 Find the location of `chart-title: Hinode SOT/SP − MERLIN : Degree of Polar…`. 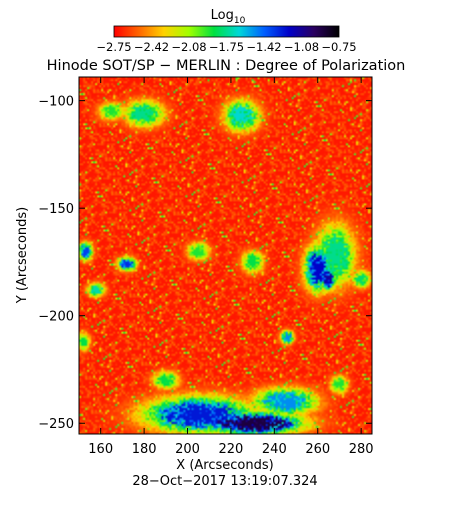

chart-title: Hinode SOT/SP − MERLIN : Degree of Polar… is located at coordinates (226, 66).